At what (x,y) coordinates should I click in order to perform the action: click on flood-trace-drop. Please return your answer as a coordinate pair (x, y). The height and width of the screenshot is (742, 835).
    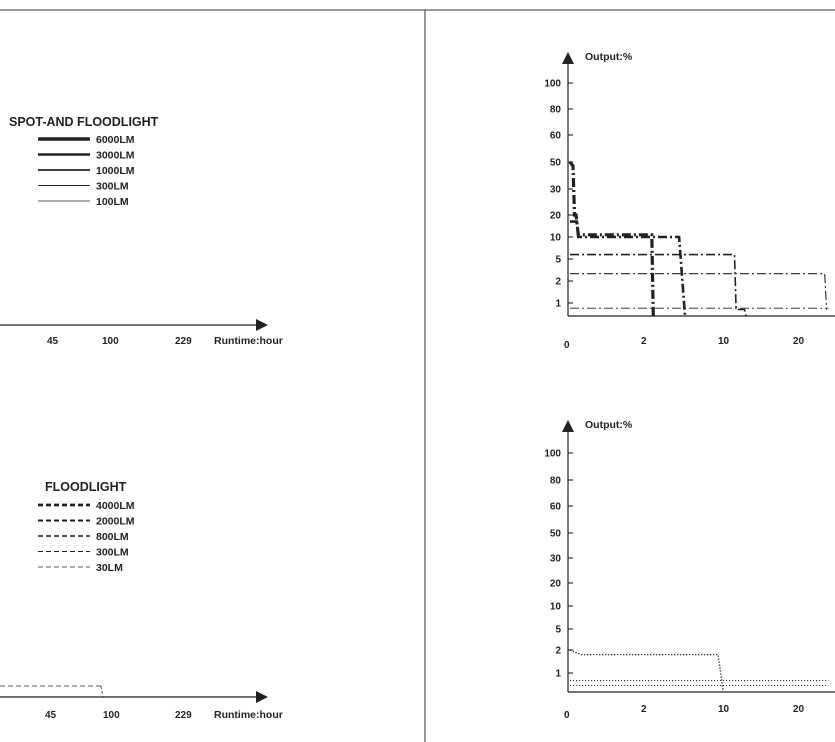
    Looking at the image, I should click on (102, 691).